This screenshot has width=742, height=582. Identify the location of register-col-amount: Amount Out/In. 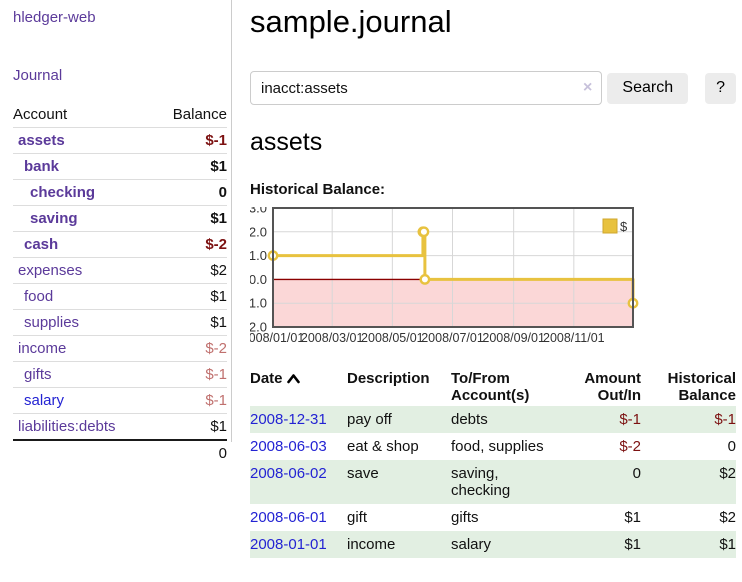
(612, 387).